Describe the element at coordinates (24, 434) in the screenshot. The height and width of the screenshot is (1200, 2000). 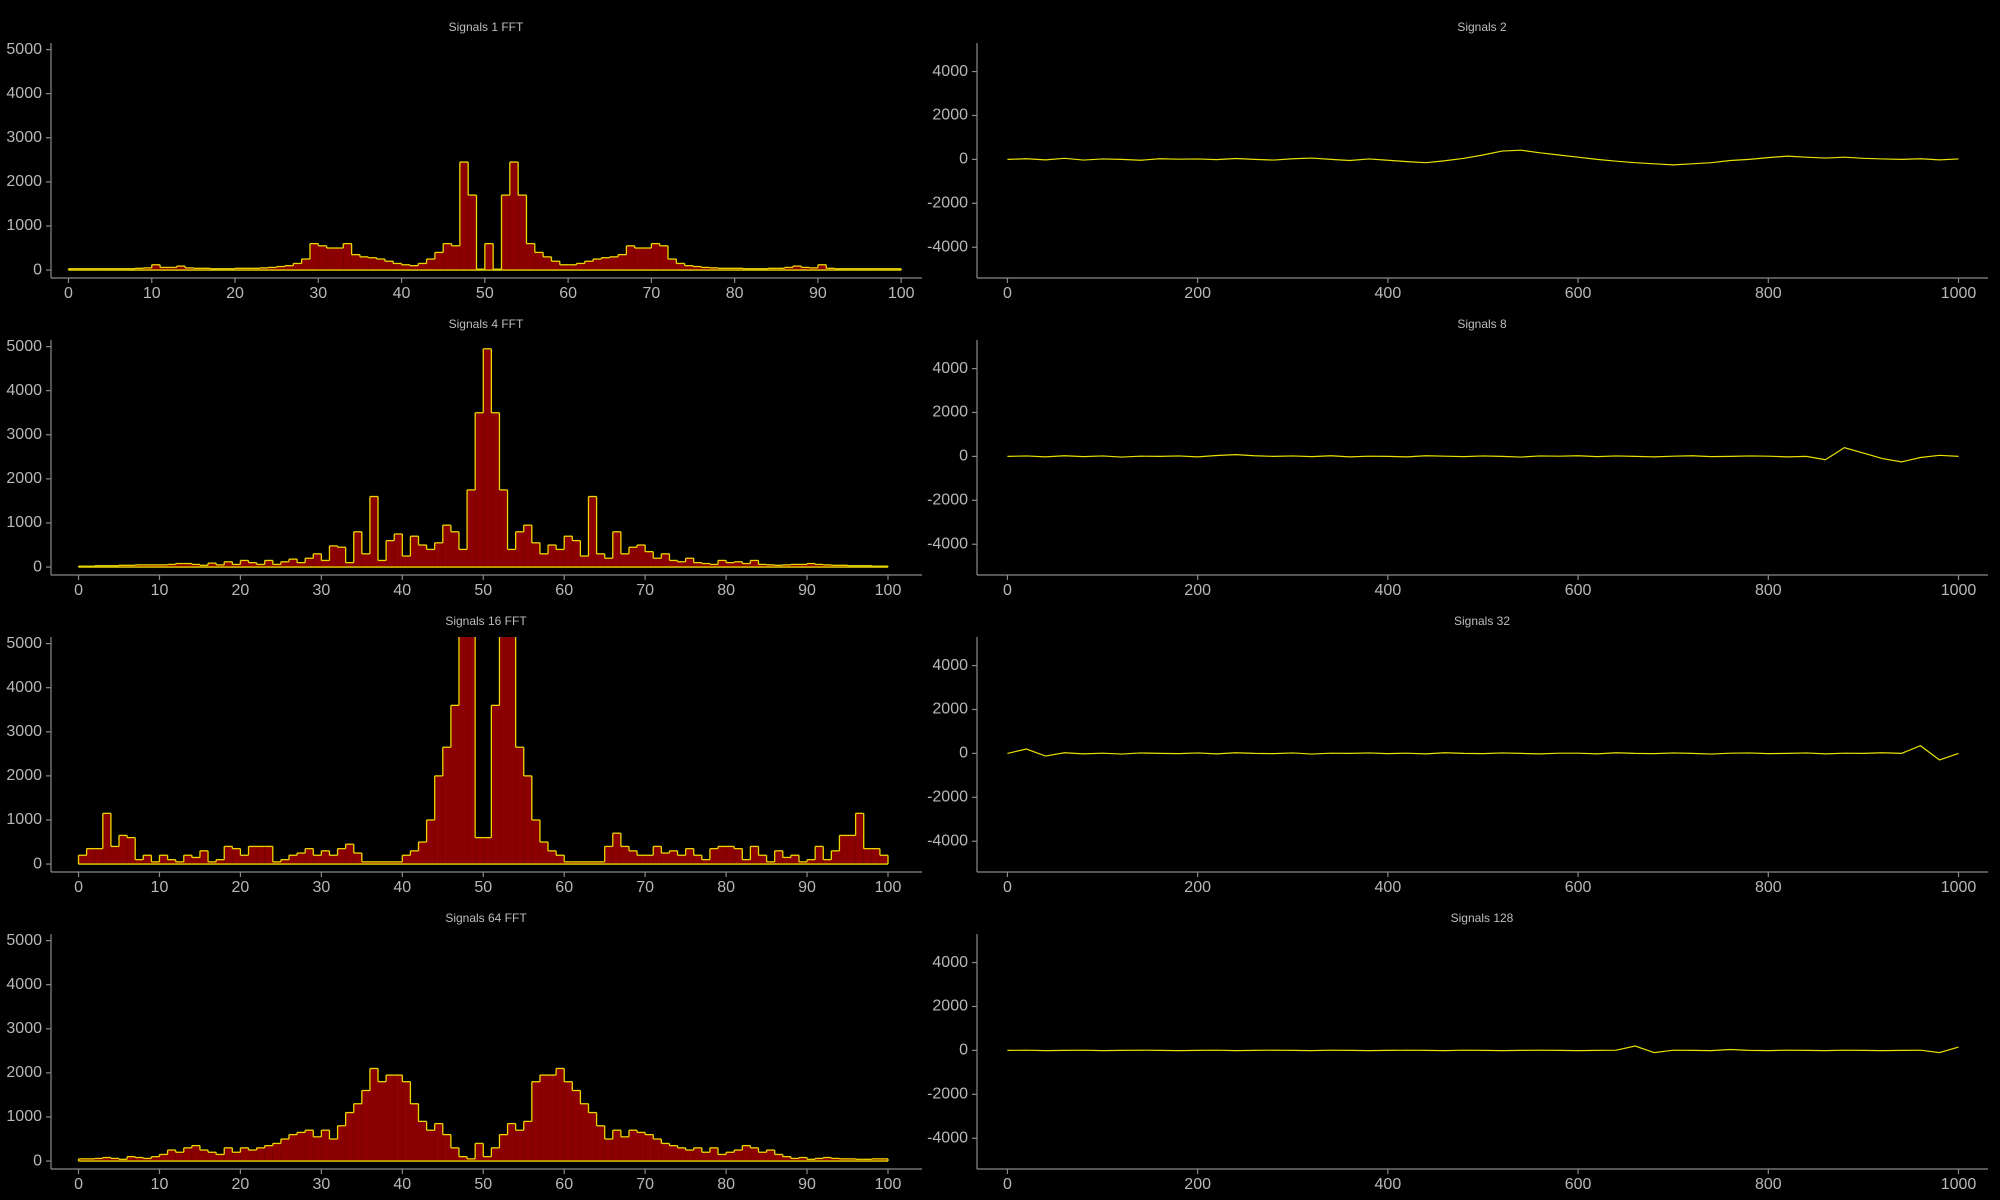
I see `y-tick-label: 3000` at that location.